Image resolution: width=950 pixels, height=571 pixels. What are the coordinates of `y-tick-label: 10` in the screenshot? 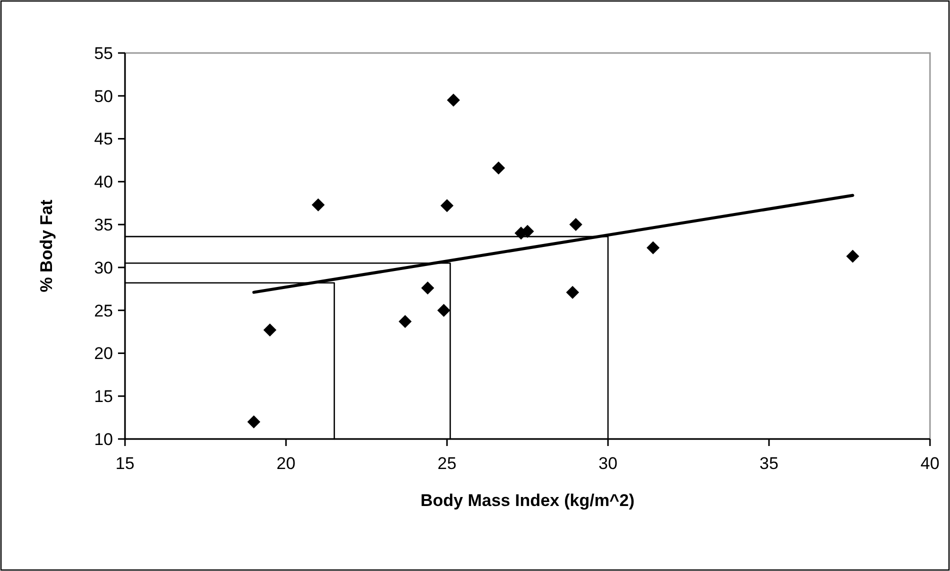 It's located at (103, 439).